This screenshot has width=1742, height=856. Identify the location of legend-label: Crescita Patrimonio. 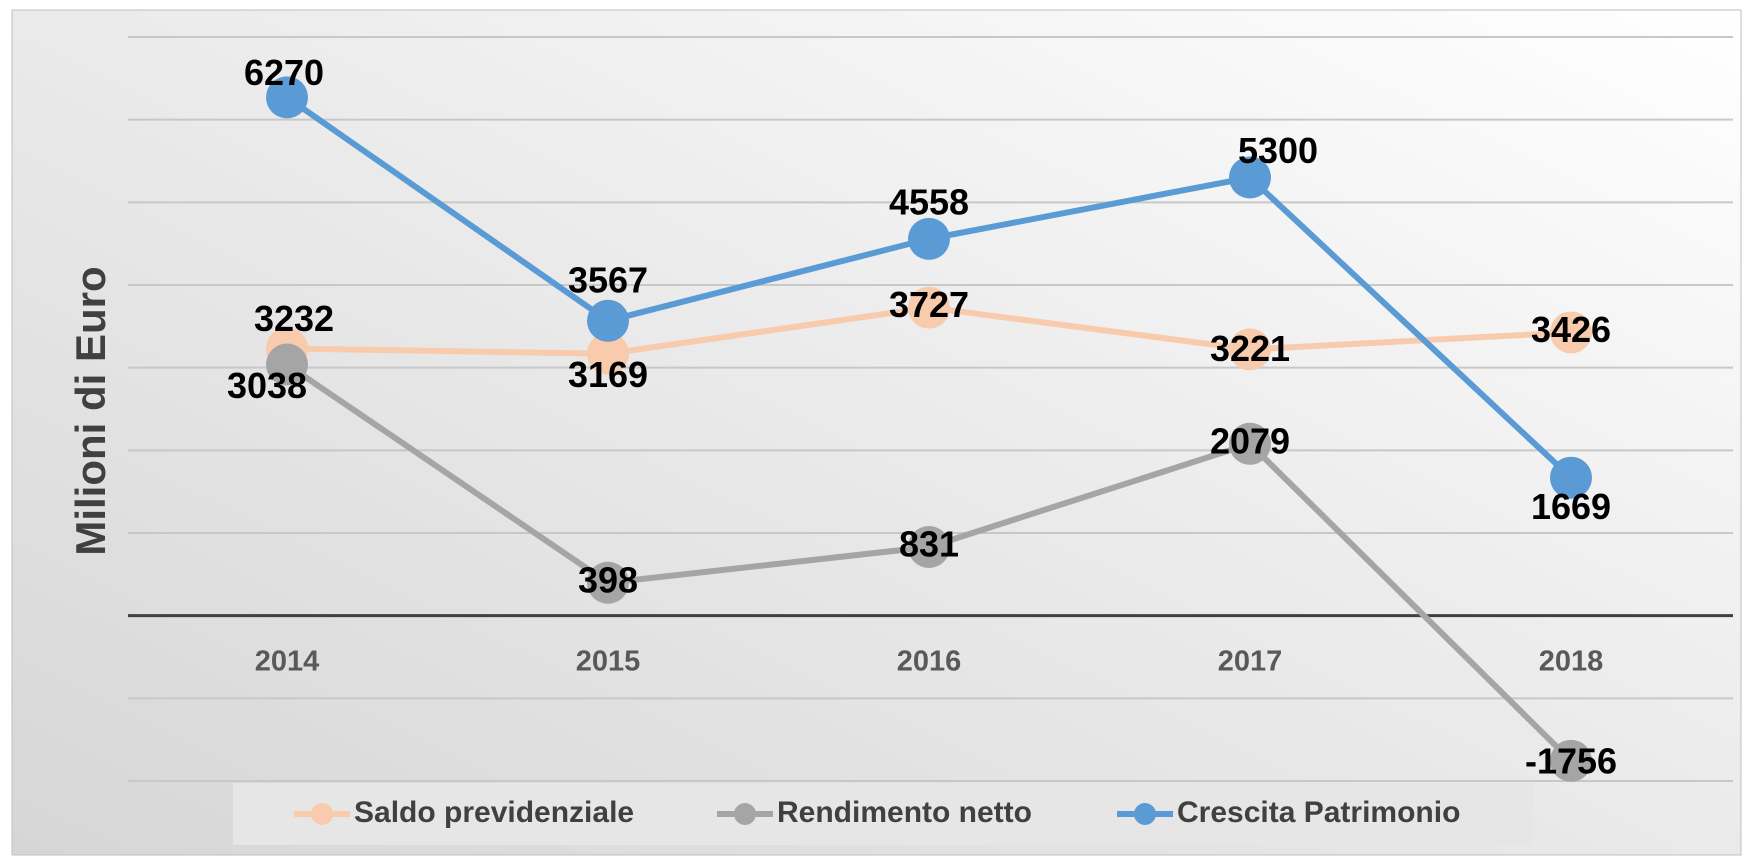
(1318, 812).